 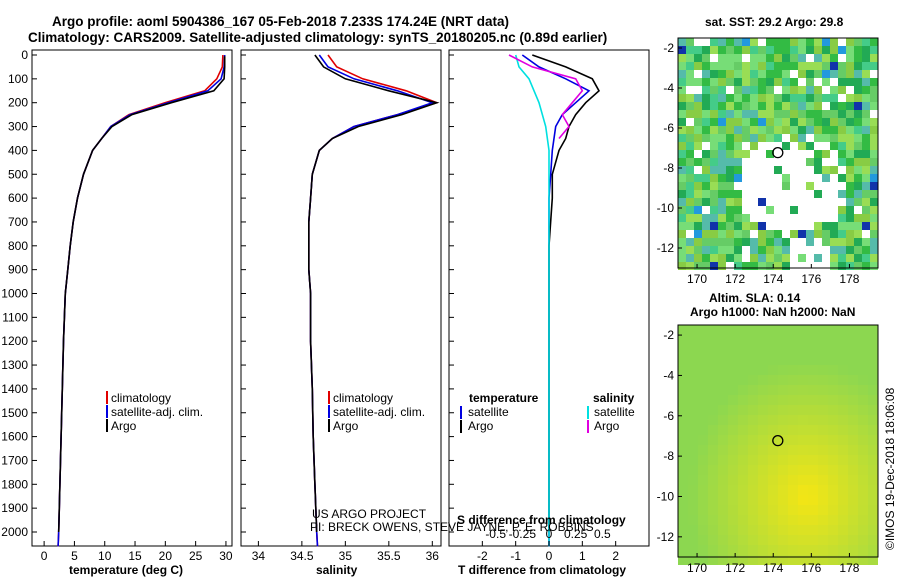 I want to click on difference-tick-label: 1, so click(x=582, y=556).